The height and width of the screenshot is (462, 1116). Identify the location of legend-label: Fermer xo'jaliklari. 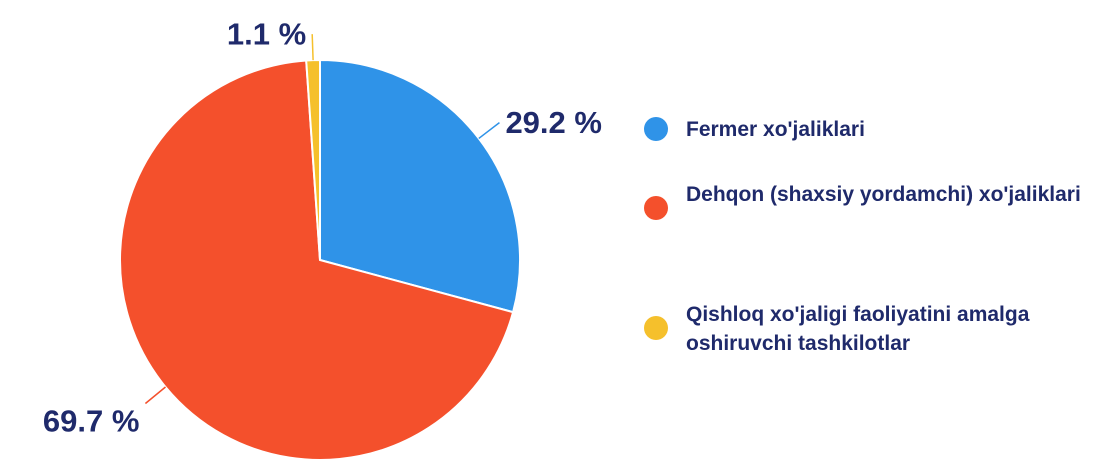
(775, 129).